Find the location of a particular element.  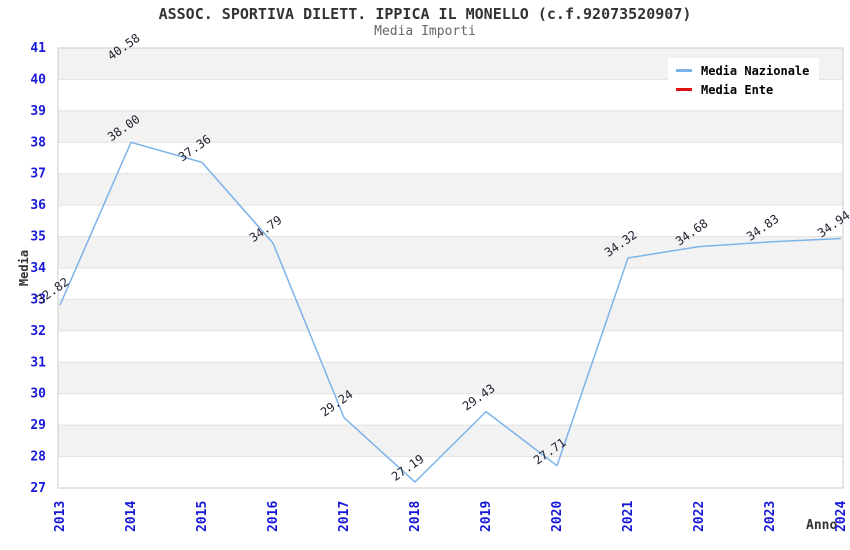

legend-item-media-nazionale: Media Nazionale is located at coordinates (742, 70).